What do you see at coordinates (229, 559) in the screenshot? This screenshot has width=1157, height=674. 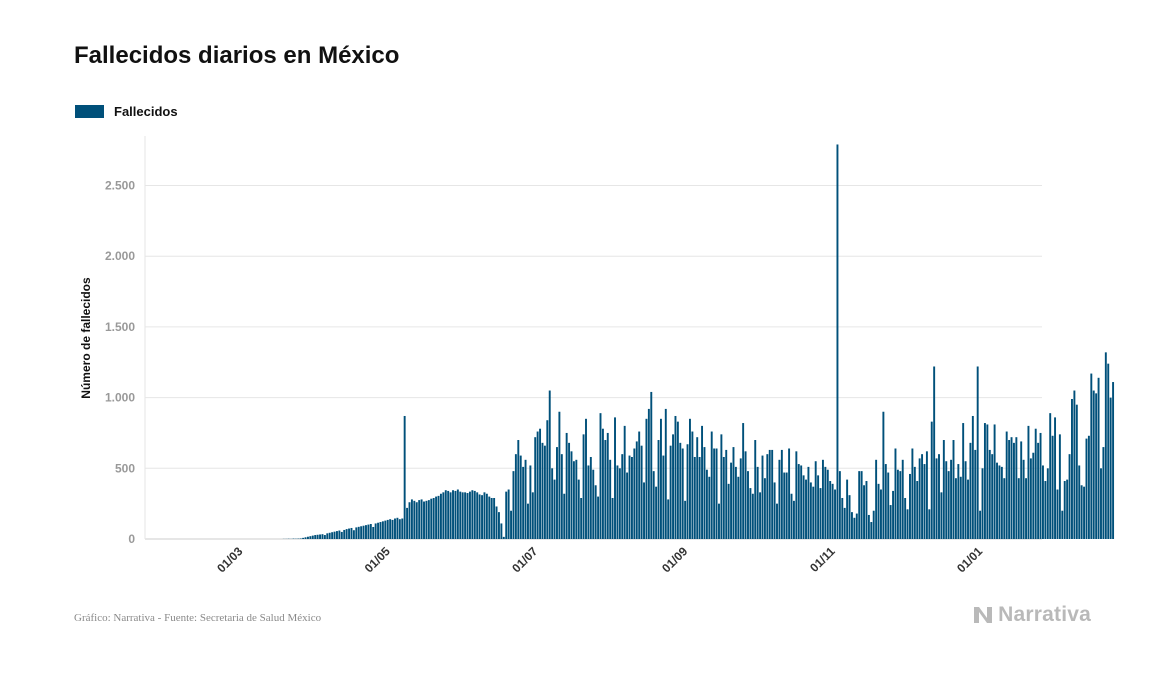 I see `x-tick-label: 01/03` at bounding box center [229, 559].